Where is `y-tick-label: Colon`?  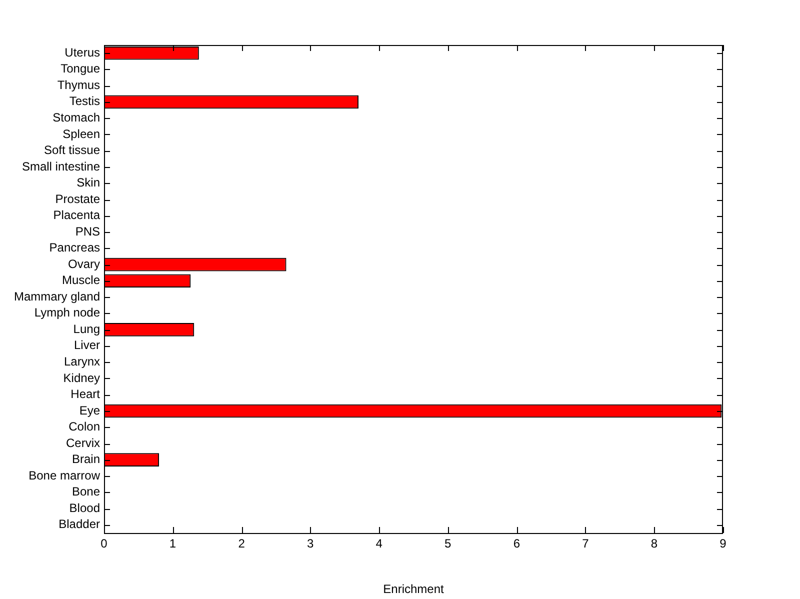 y-tick-label: Colon is located at coordinates (84, 427).